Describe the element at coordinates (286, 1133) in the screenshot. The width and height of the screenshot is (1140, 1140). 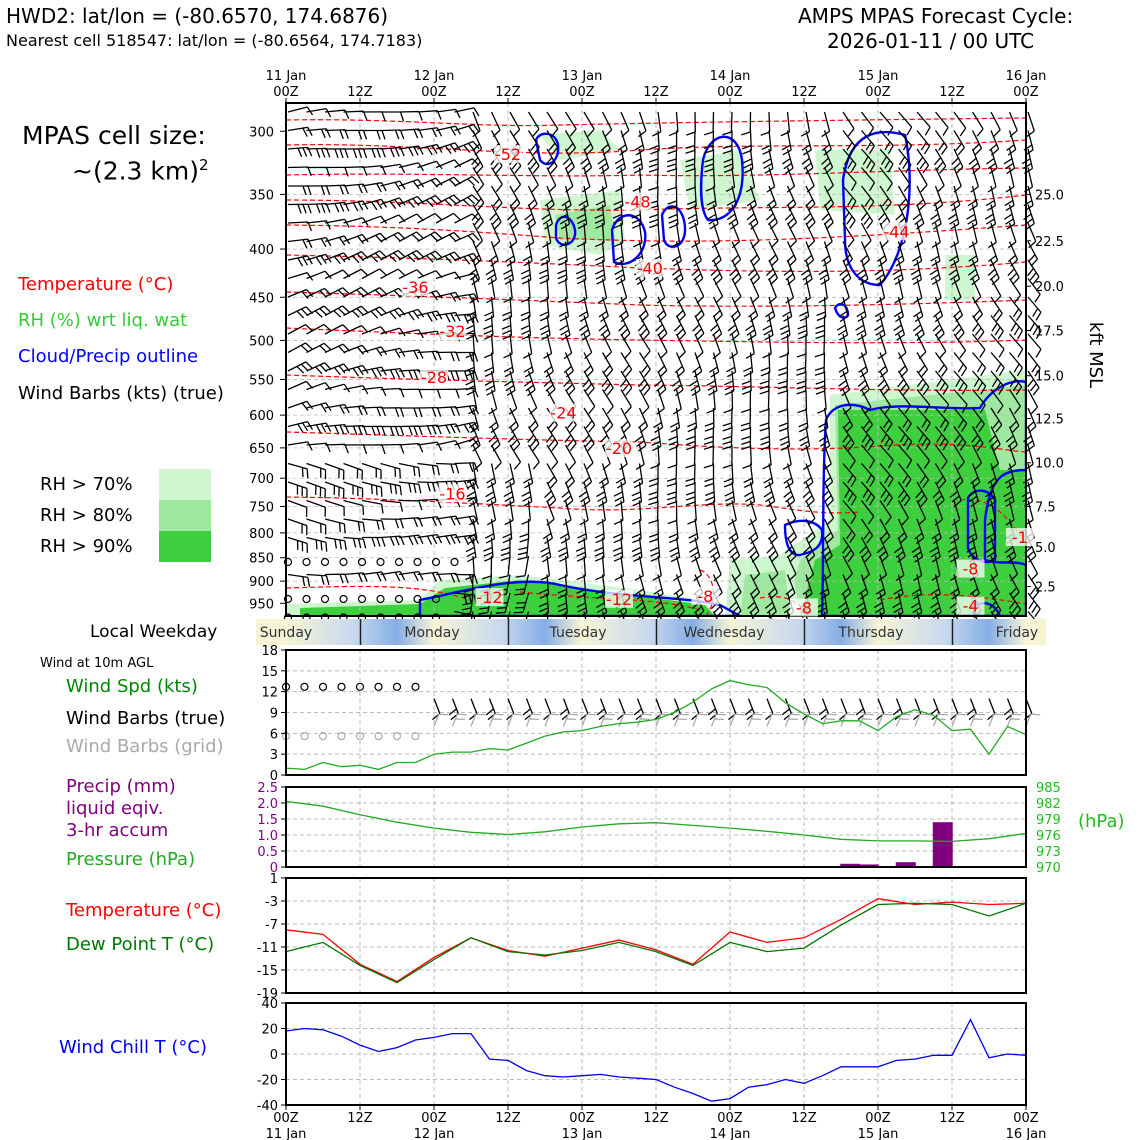
I see `bottom-date-label: 11 Jan` at that location.